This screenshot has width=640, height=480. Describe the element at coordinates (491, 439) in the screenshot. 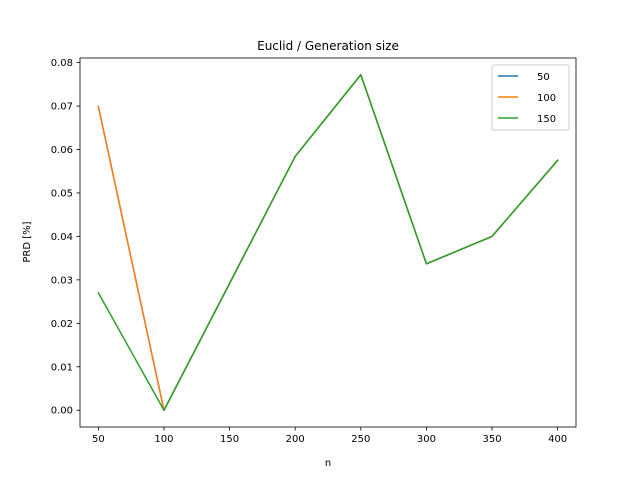

I see `x-tick-label: 350` at that location.